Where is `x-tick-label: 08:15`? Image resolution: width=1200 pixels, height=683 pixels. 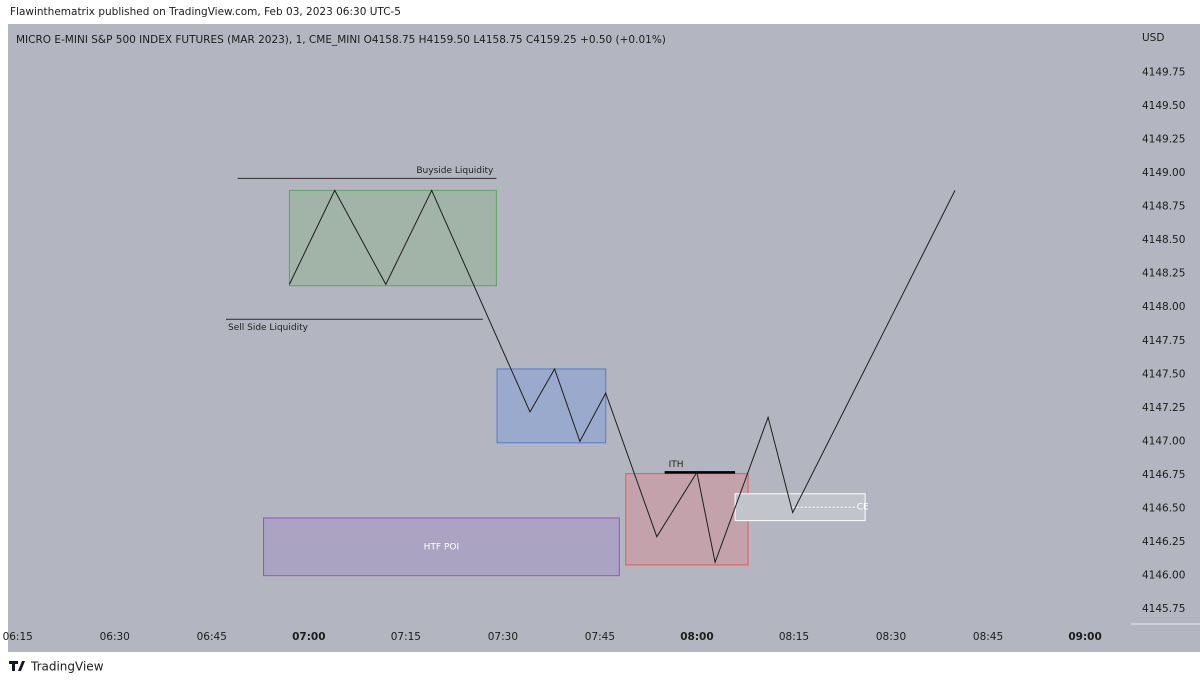 x-tick-label: 08:15 is located at coordinates (794, 637).